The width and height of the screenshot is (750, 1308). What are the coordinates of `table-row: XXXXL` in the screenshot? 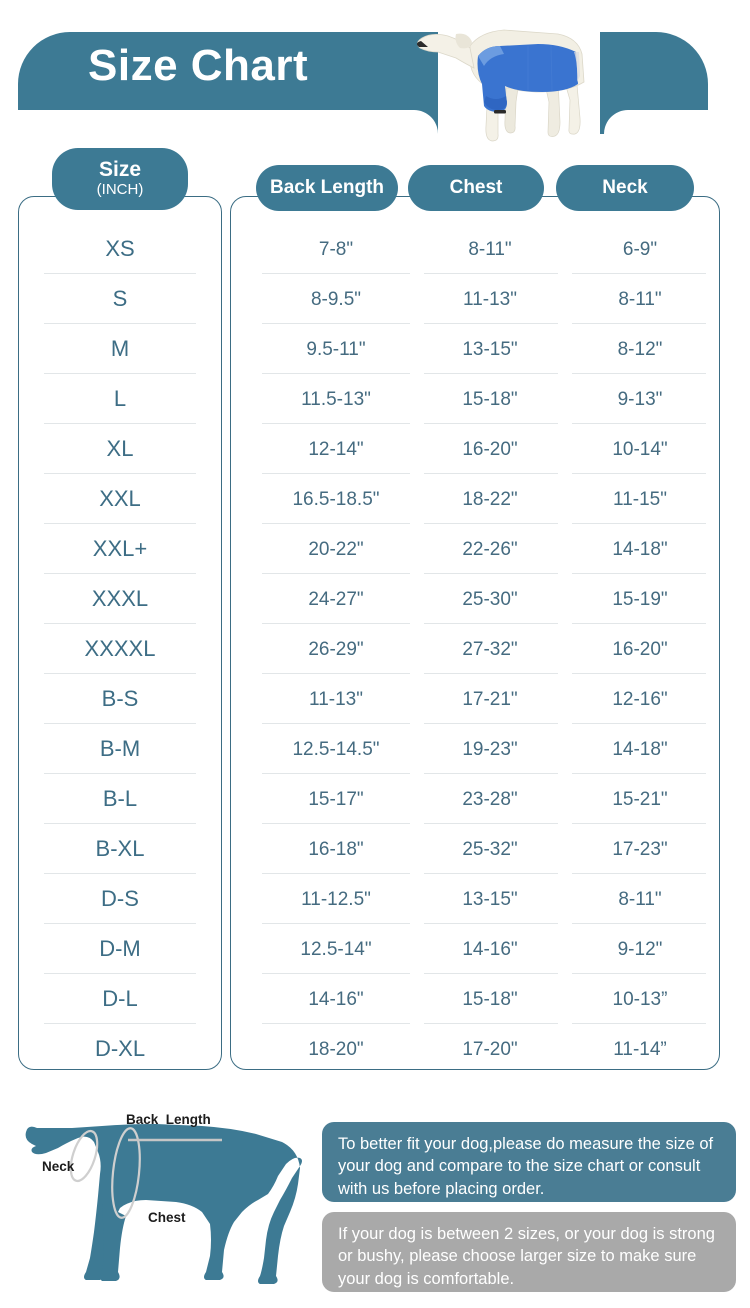 It's located at (120, 649).